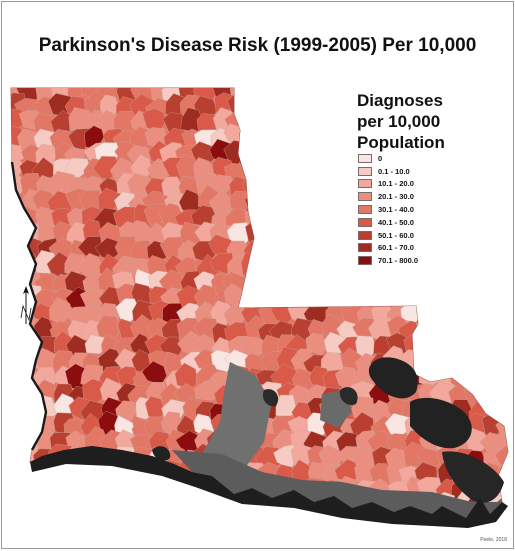 The height and width of the screenshot is (551, 515). Describe the element at coordinates (26, 305) in the screenshot. I see `north-arrow-icon` at that location.